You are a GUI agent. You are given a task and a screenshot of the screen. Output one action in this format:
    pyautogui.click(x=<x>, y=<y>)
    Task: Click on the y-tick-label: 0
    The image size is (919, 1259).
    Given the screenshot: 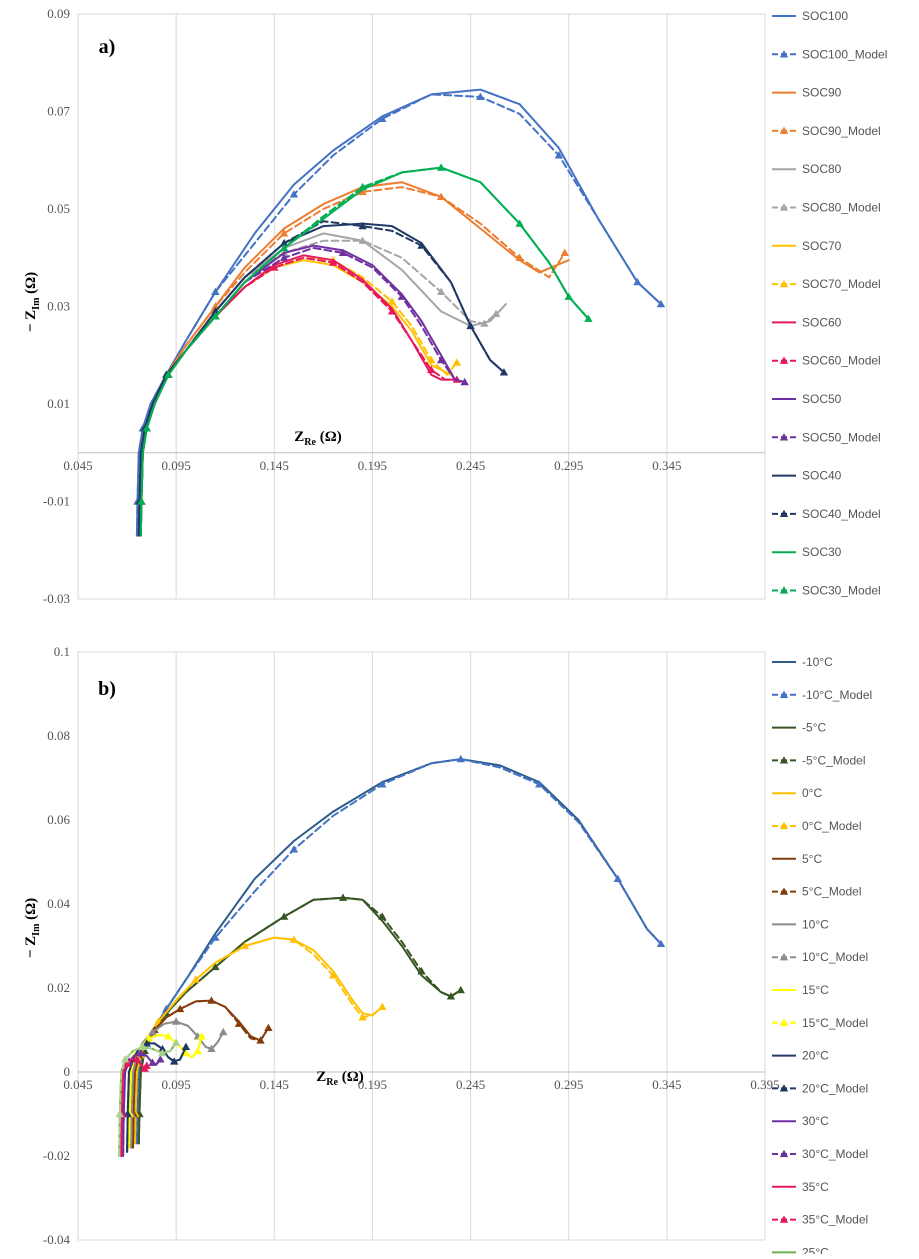 What is the action you would take?
    pyautogui.click(x=67, y=1071)
    